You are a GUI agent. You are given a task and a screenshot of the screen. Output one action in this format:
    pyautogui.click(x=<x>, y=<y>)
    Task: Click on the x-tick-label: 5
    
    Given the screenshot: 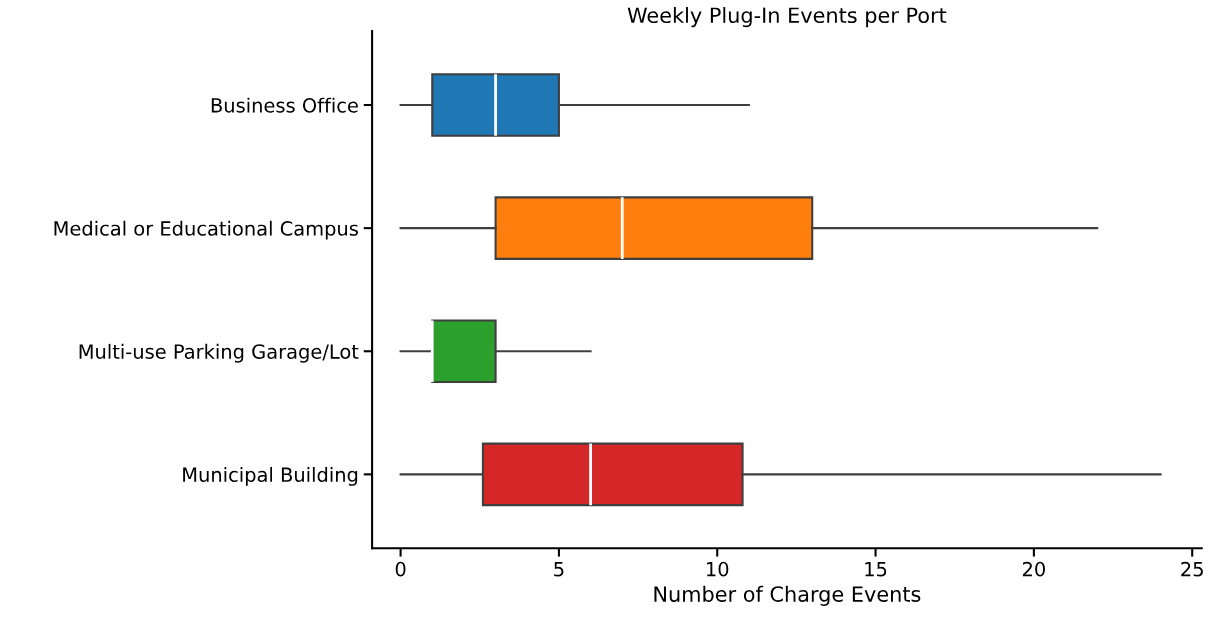 What is the action you would take?
    pyautogui.click(x=559, y=569)
    